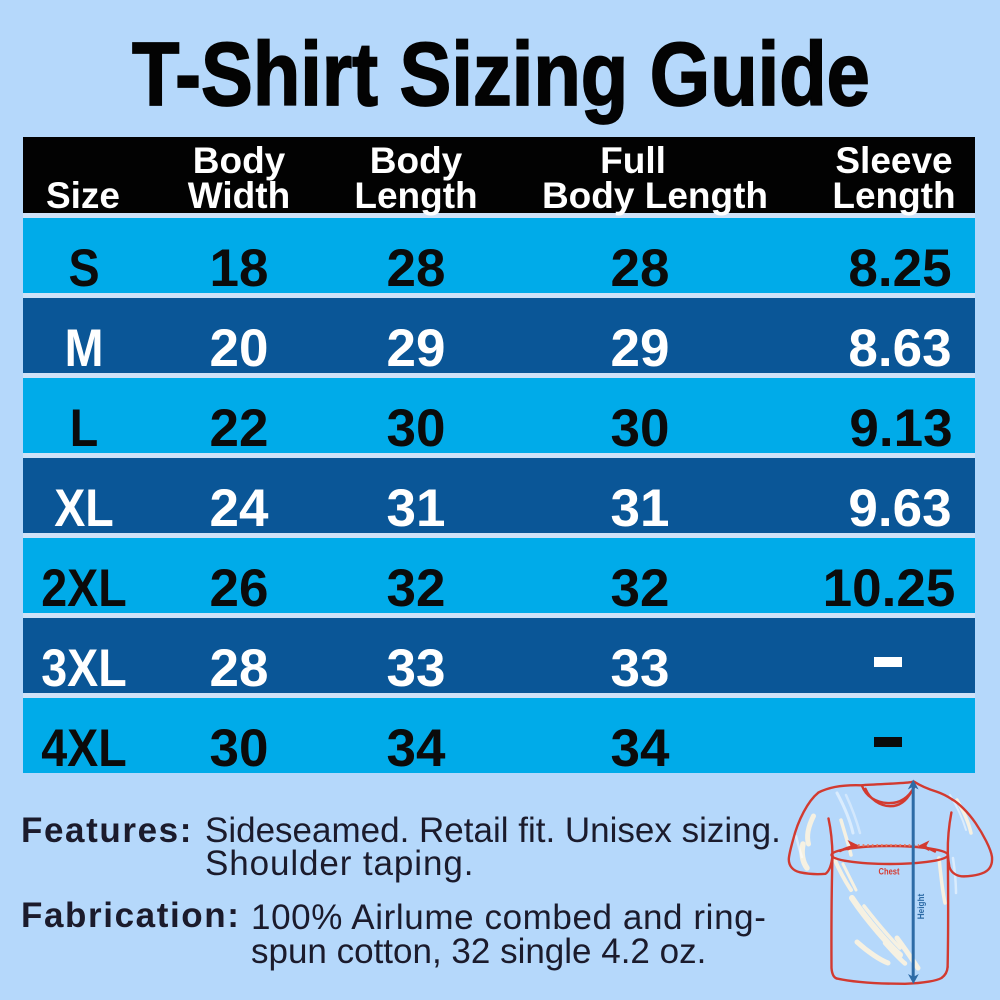 This screenshot has width=1000, height=1000. Describe the element at coordinates (890, 872) in the screenshot. I see `svg-text: Chest` at that location.